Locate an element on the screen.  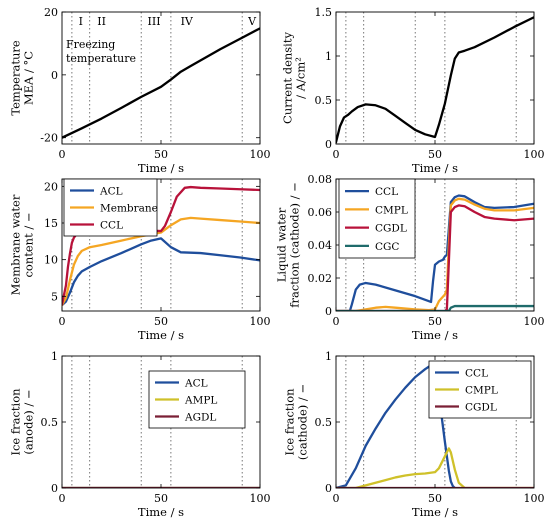
ylabel-line: Membrane water is located at coordinates (16, 244).